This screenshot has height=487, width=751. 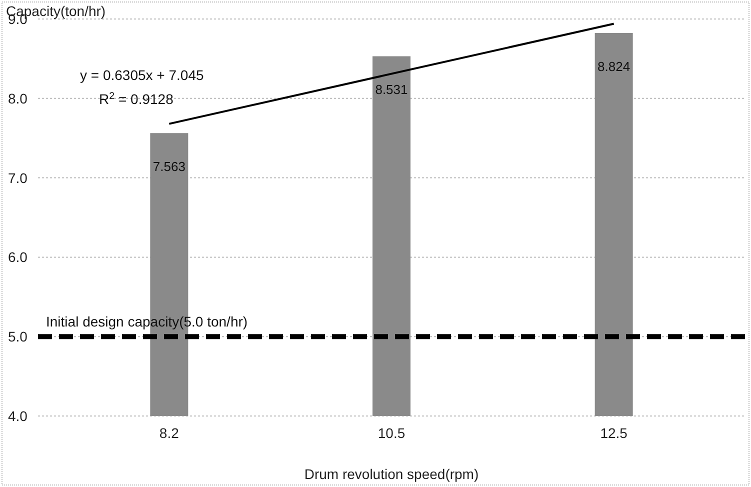 I want to click on y-tick-label: 5.0, so click(x=18, y=336).